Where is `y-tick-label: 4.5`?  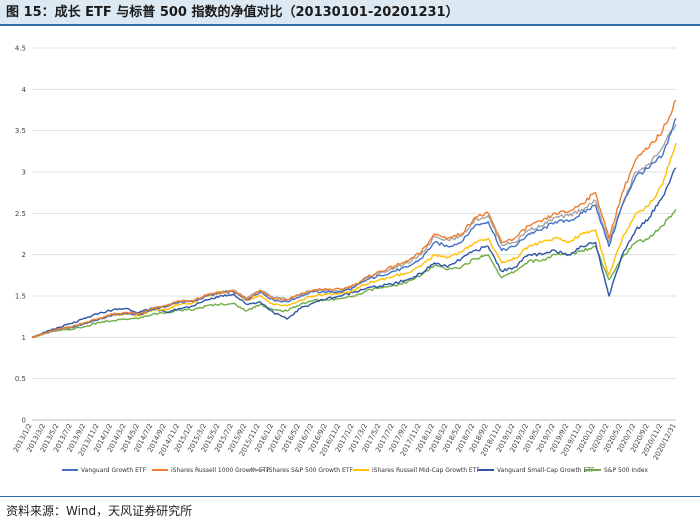 y-tick-label: 4.5 is located at coordinates (20, 49).